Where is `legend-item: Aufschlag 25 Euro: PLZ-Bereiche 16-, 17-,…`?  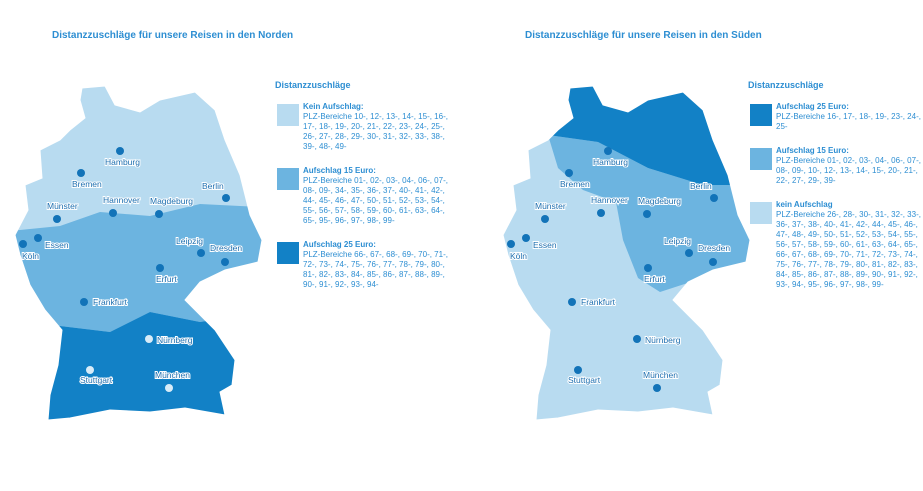
legend-item: Aufschlag 25 Euro: PLZ-Bereiche 16-, 17-,… is located at coordinates (835, 117).